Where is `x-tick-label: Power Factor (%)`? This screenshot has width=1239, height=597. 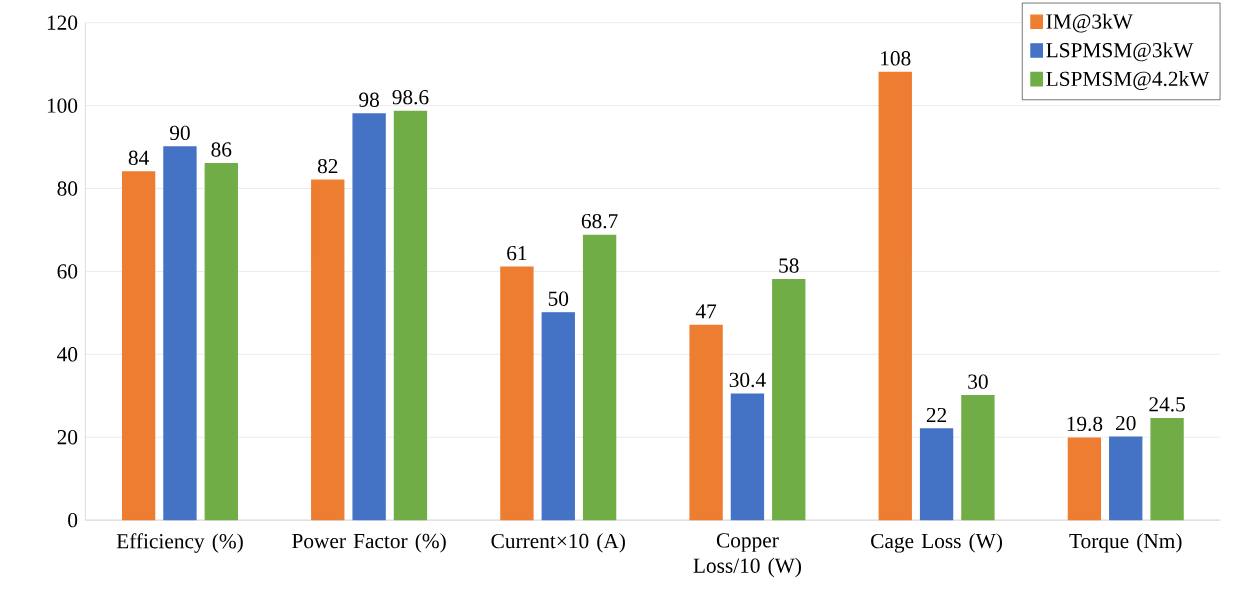 x-tick-label: Power Factor (%) is located at coordinates (369, 542).